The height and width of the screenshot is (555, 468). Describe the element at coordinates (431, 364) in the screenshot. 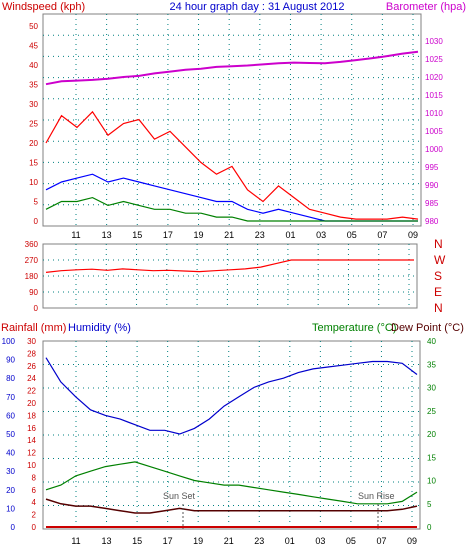

I see `y-tick-label: 35` at that location.